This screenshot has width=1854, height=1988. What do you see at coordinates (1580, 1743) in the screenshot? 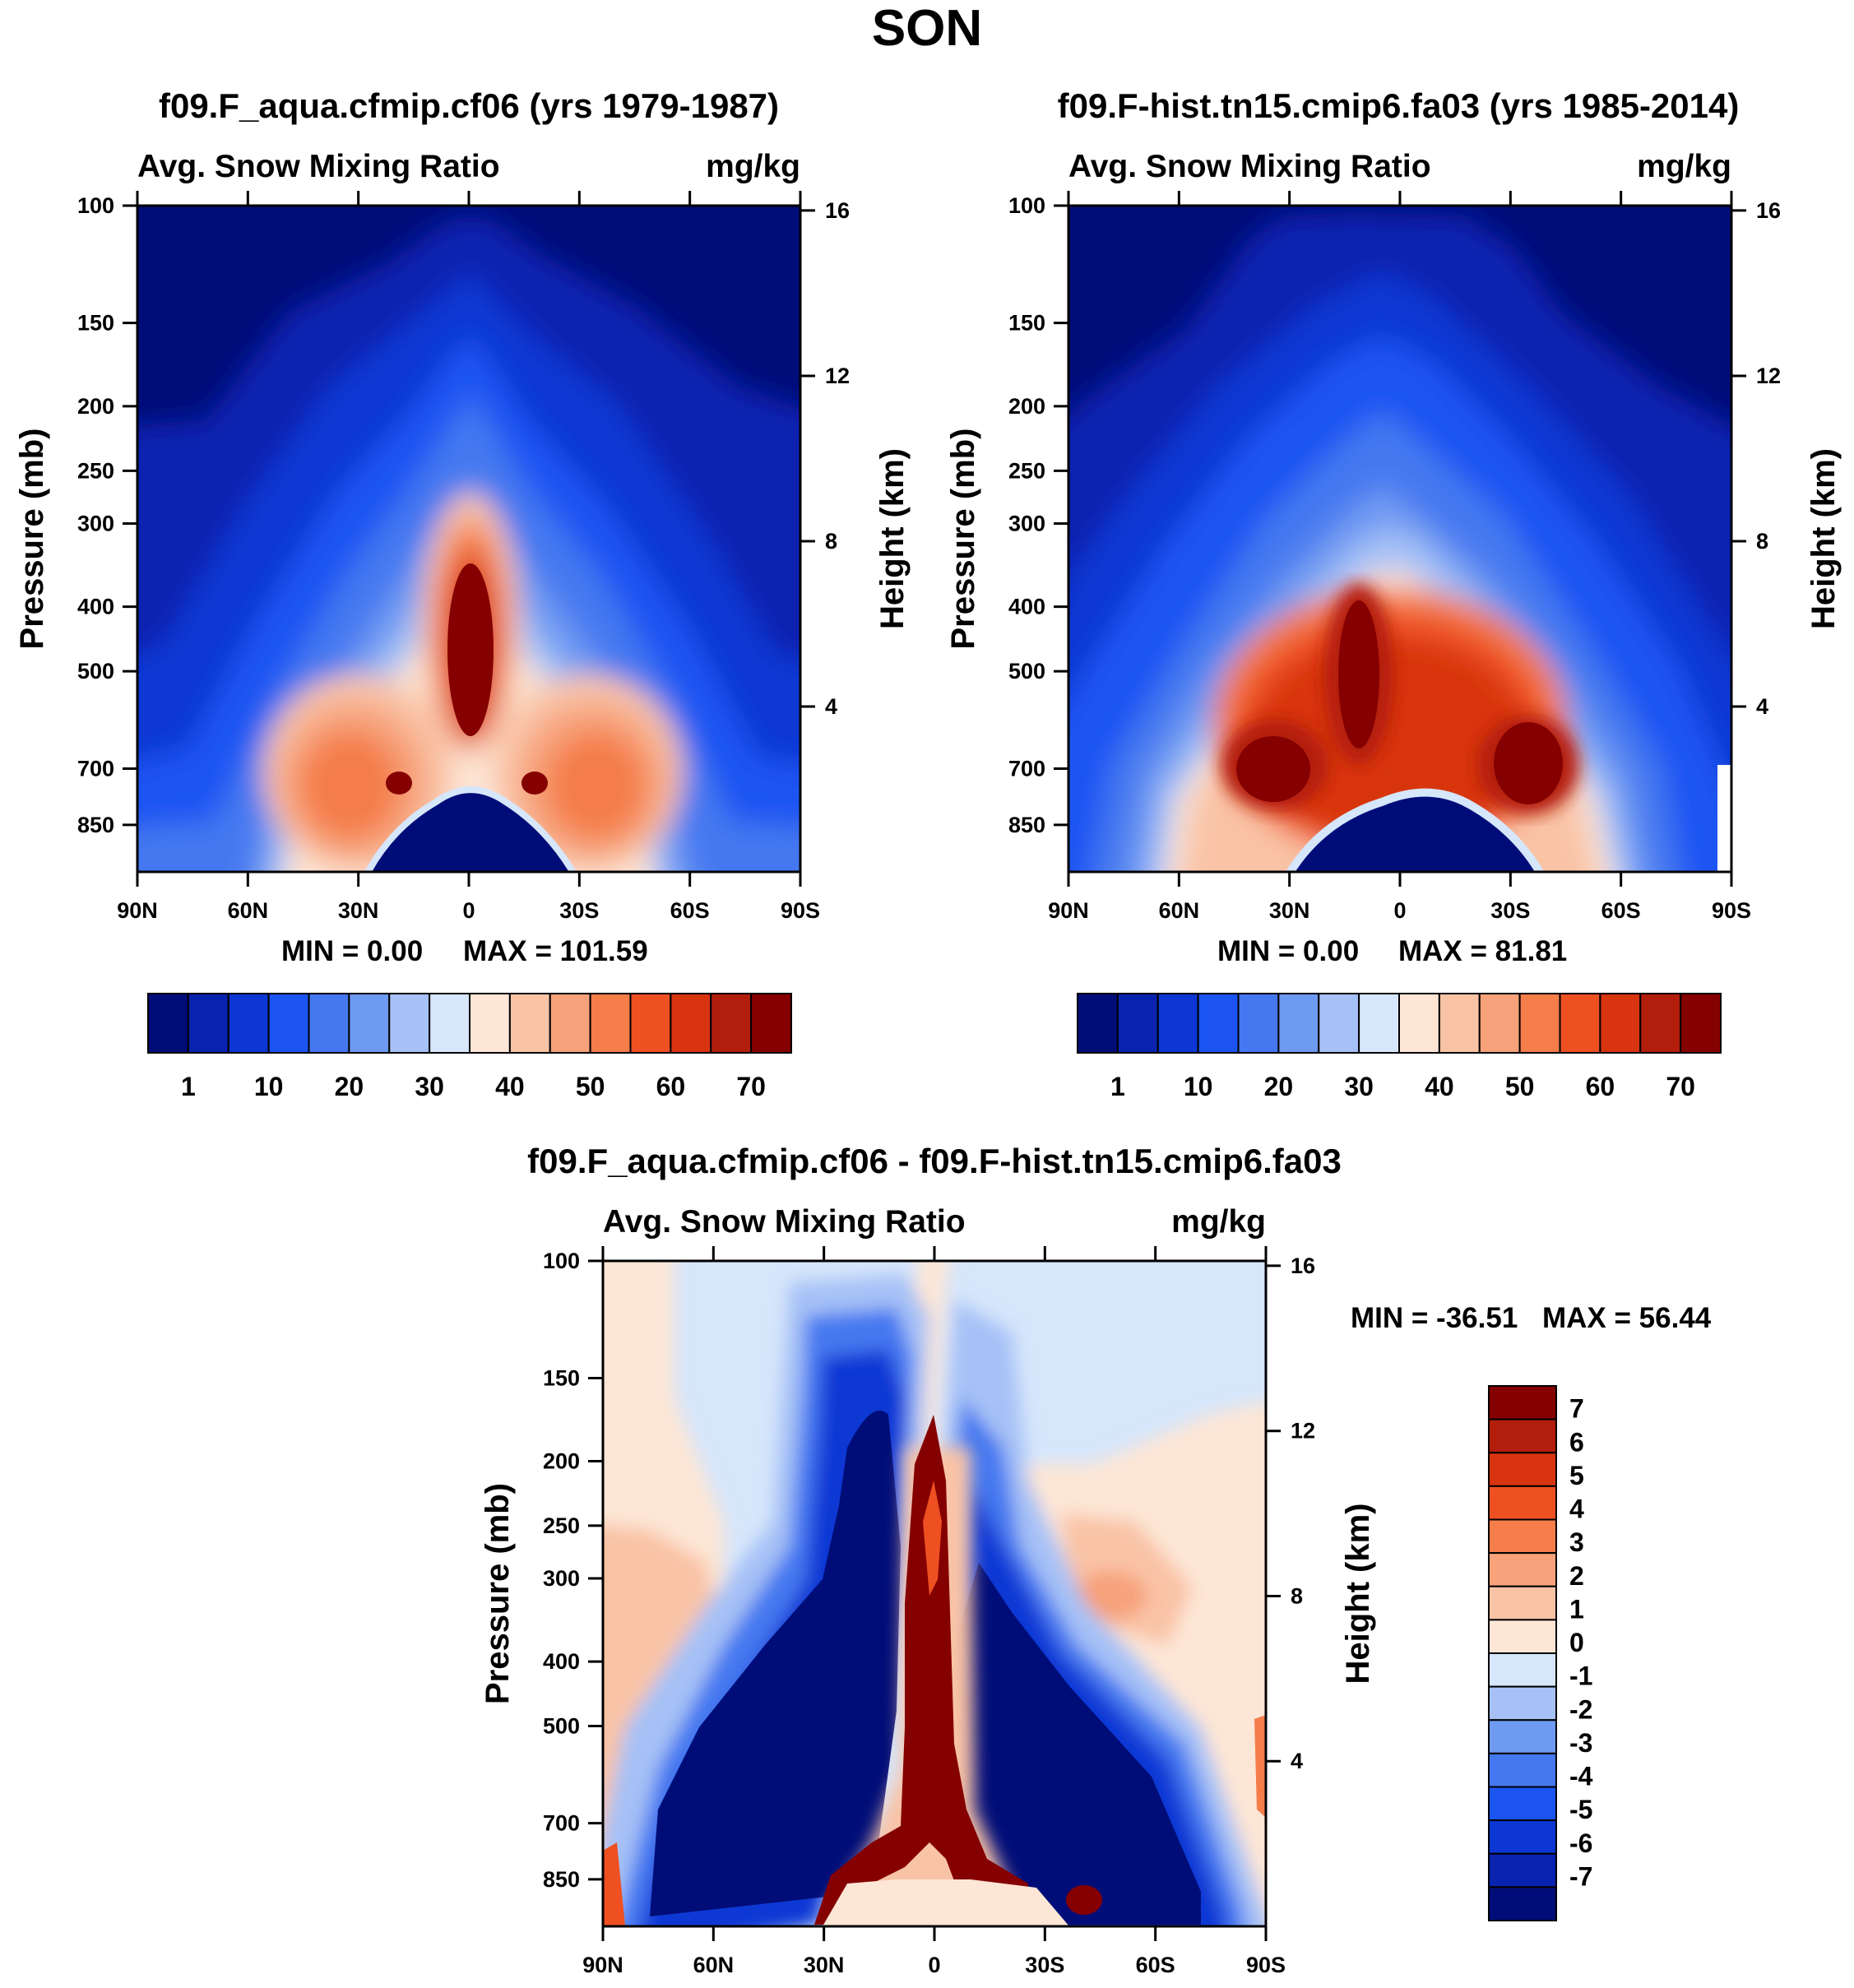
I see `colorbar-label: -3` at bounding box center [1580, 1743].